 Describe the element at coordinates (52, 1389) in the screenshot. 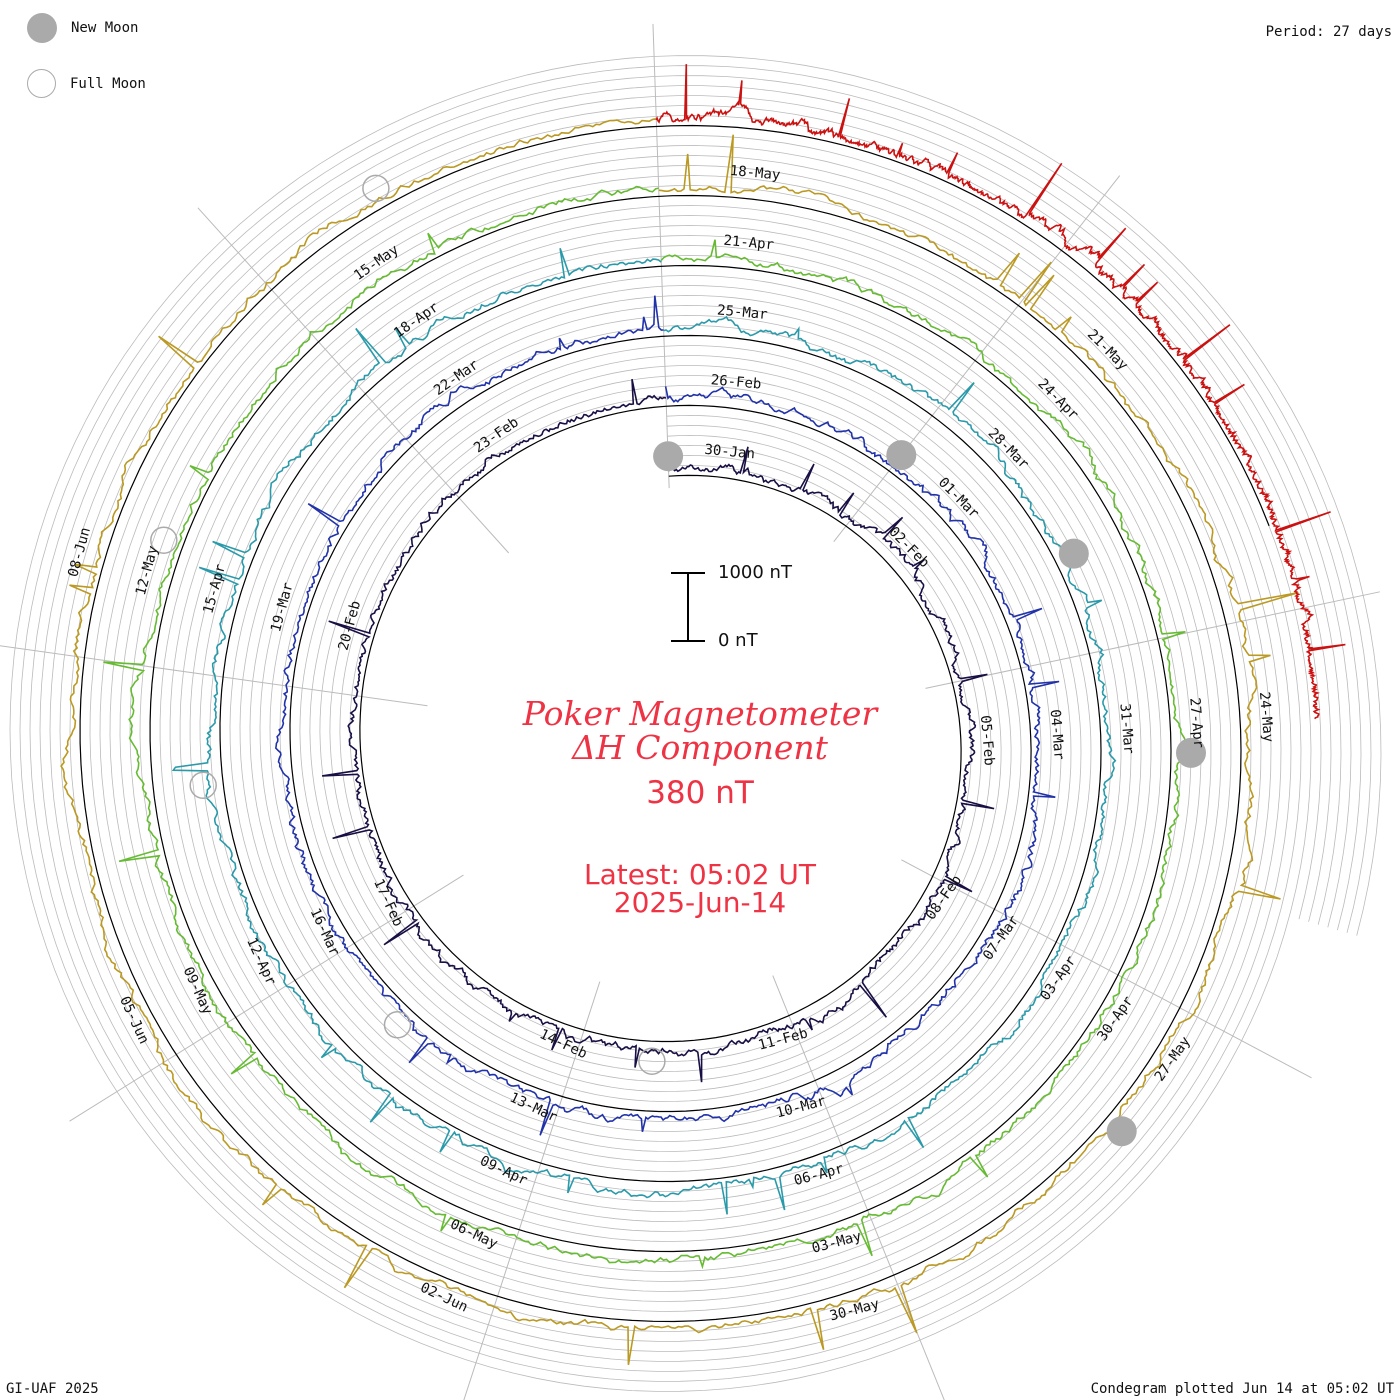

I see `footer-credit: GI-UAF 2025` at that location.